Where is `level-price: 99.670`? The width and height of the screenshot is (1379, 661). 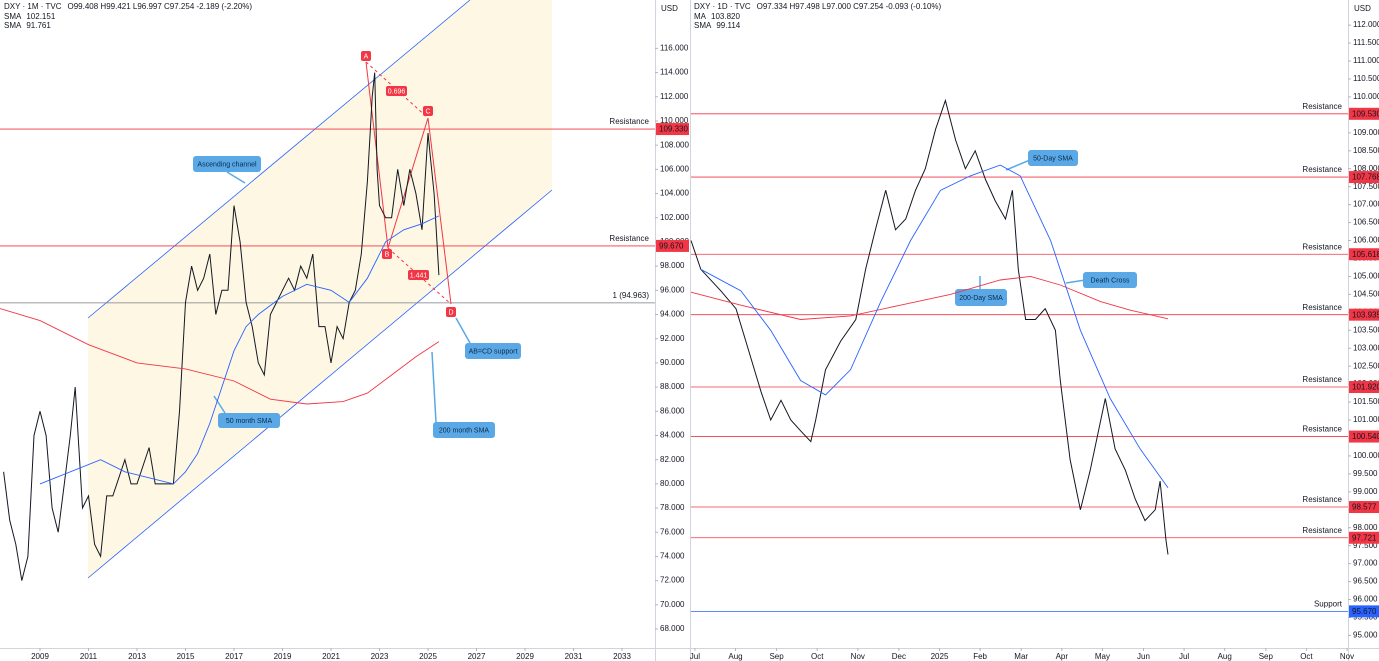
level-price: 99.670 is located at coordinates (671, 246).